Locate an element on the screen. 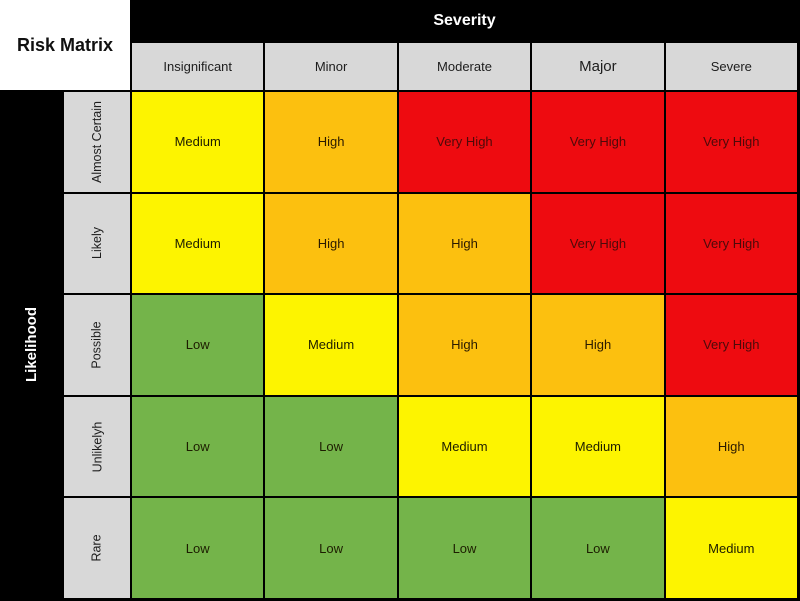  row-header-label: Possible is located at coordinates (97, 345).